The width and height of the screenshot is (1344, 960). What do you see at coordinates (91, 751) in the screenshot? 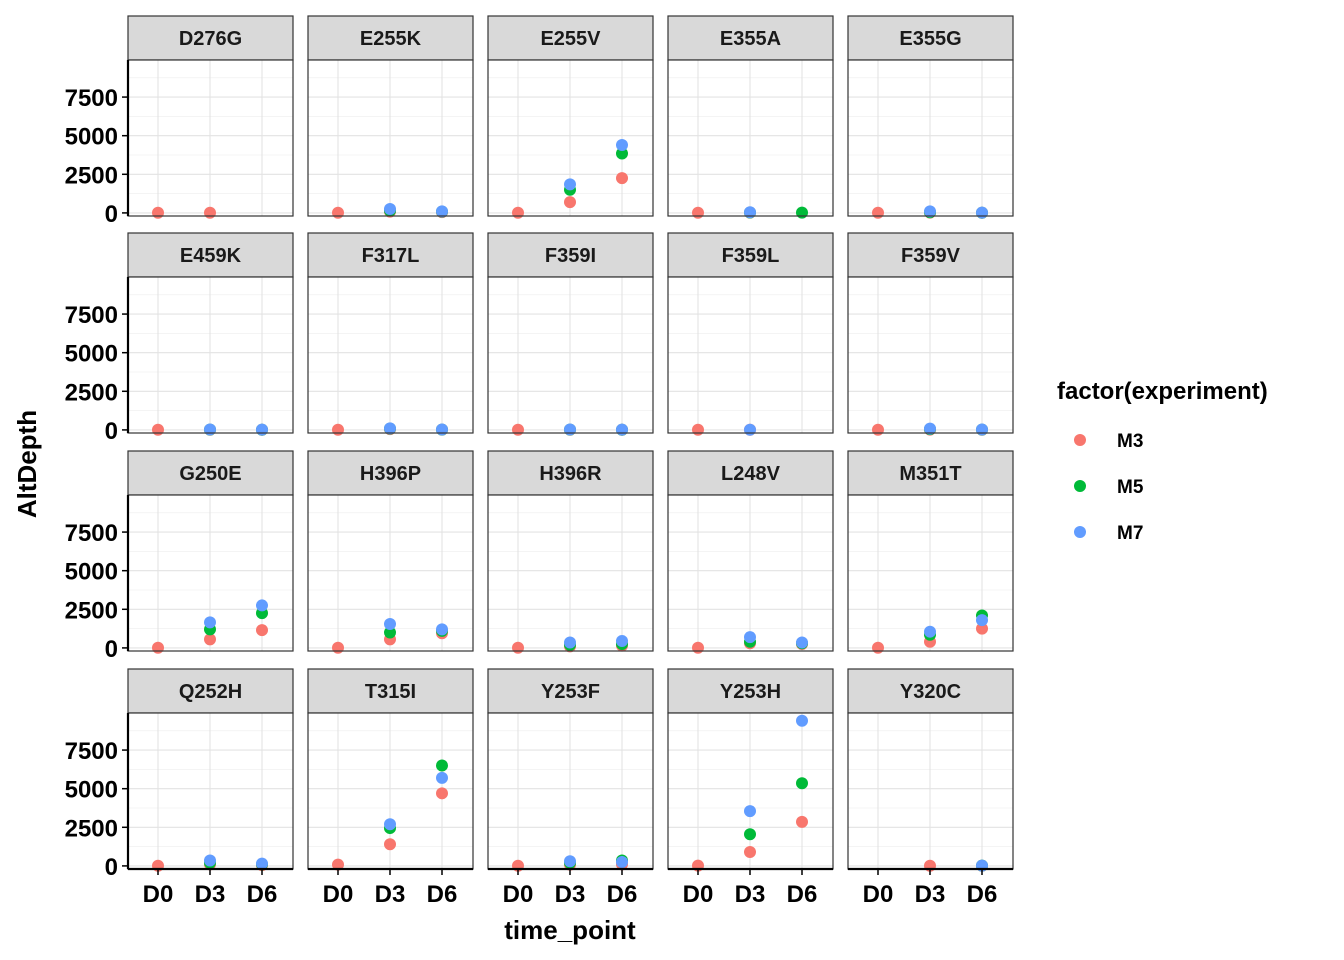
I see `y-tick-label: 7500` at bounding box center [91, 751].